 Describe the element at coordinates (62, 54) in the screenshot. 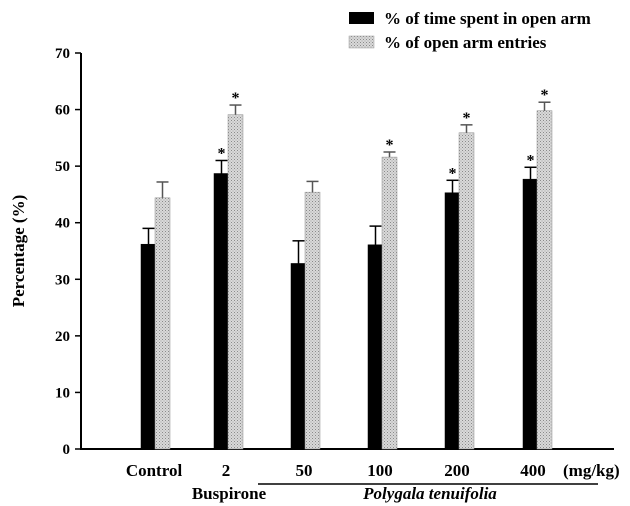

I see `y-tick-label: 70` at that location.